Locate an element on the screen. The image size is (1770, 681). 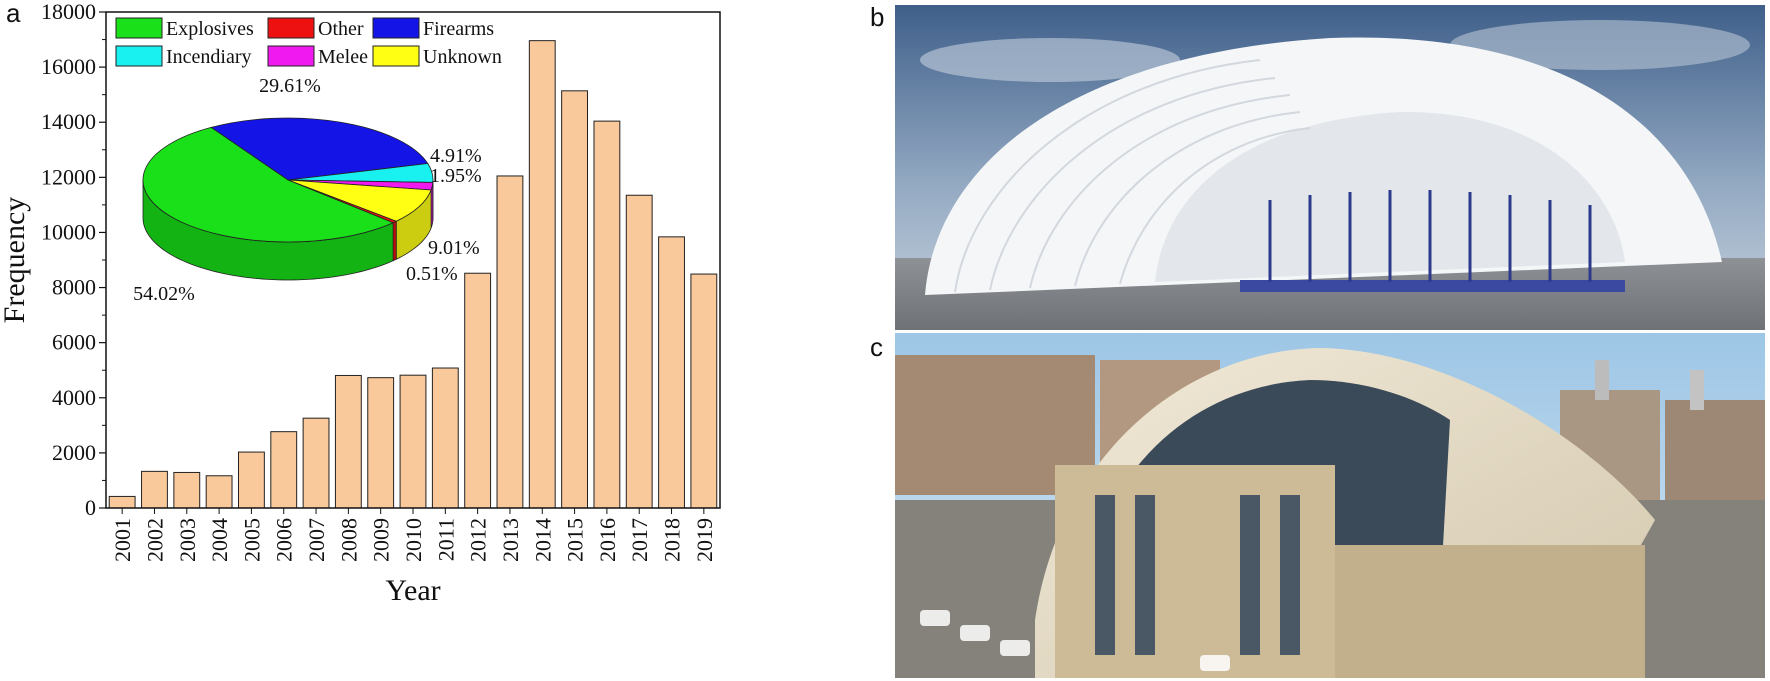
x-tick-label: 2002 is located at coordinates (154, 540).